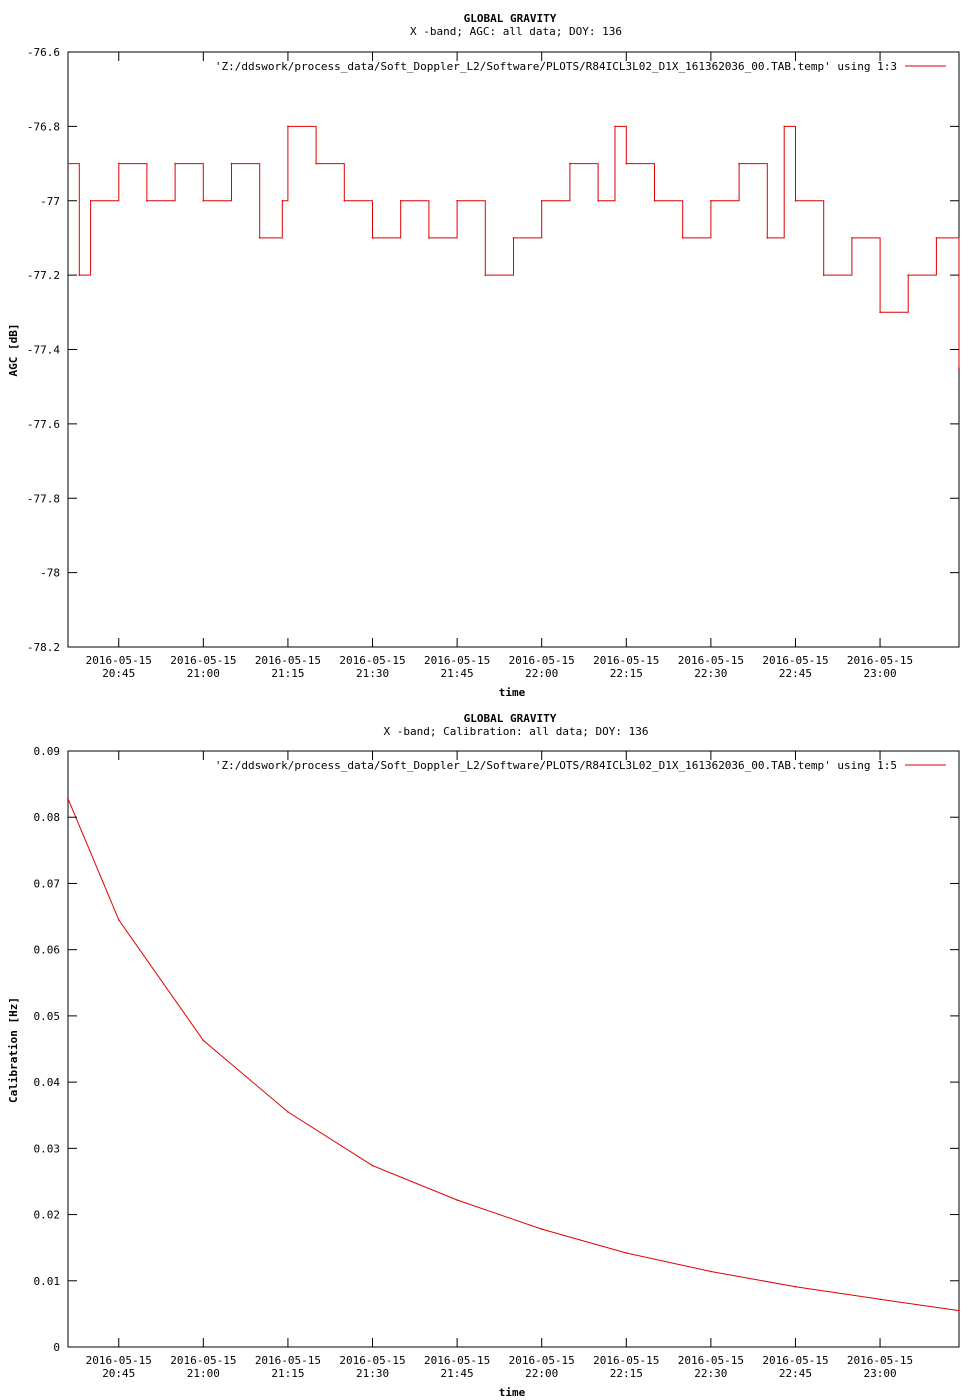 The width and height of the screenshot is (980, 1400). What do you see at coordinates (43, 126) in the screenshot?
I see `y-tick-label: -76.8` at bounding box center [43, 126].